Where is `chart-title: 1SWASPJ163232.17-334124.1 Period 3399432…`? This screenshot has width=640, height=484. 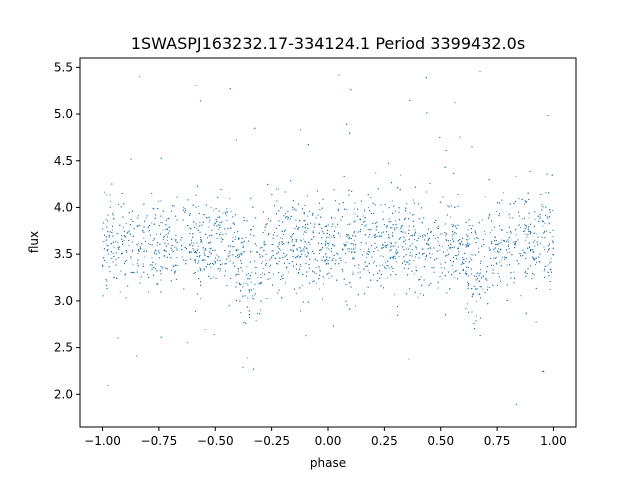 chart-title: 1SWASPJ163232.17-334124.1 Period 3399432… is located at coordinates (328, 43).